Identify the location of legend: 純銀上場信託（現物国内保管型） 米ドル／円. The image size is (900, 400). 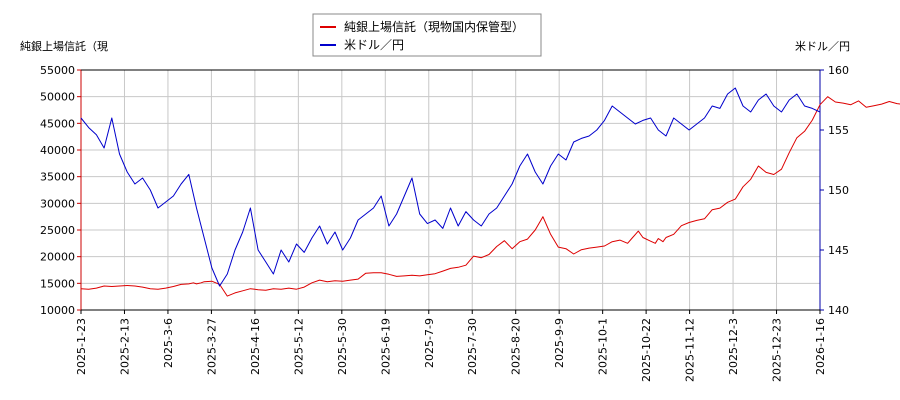
(427, 35).